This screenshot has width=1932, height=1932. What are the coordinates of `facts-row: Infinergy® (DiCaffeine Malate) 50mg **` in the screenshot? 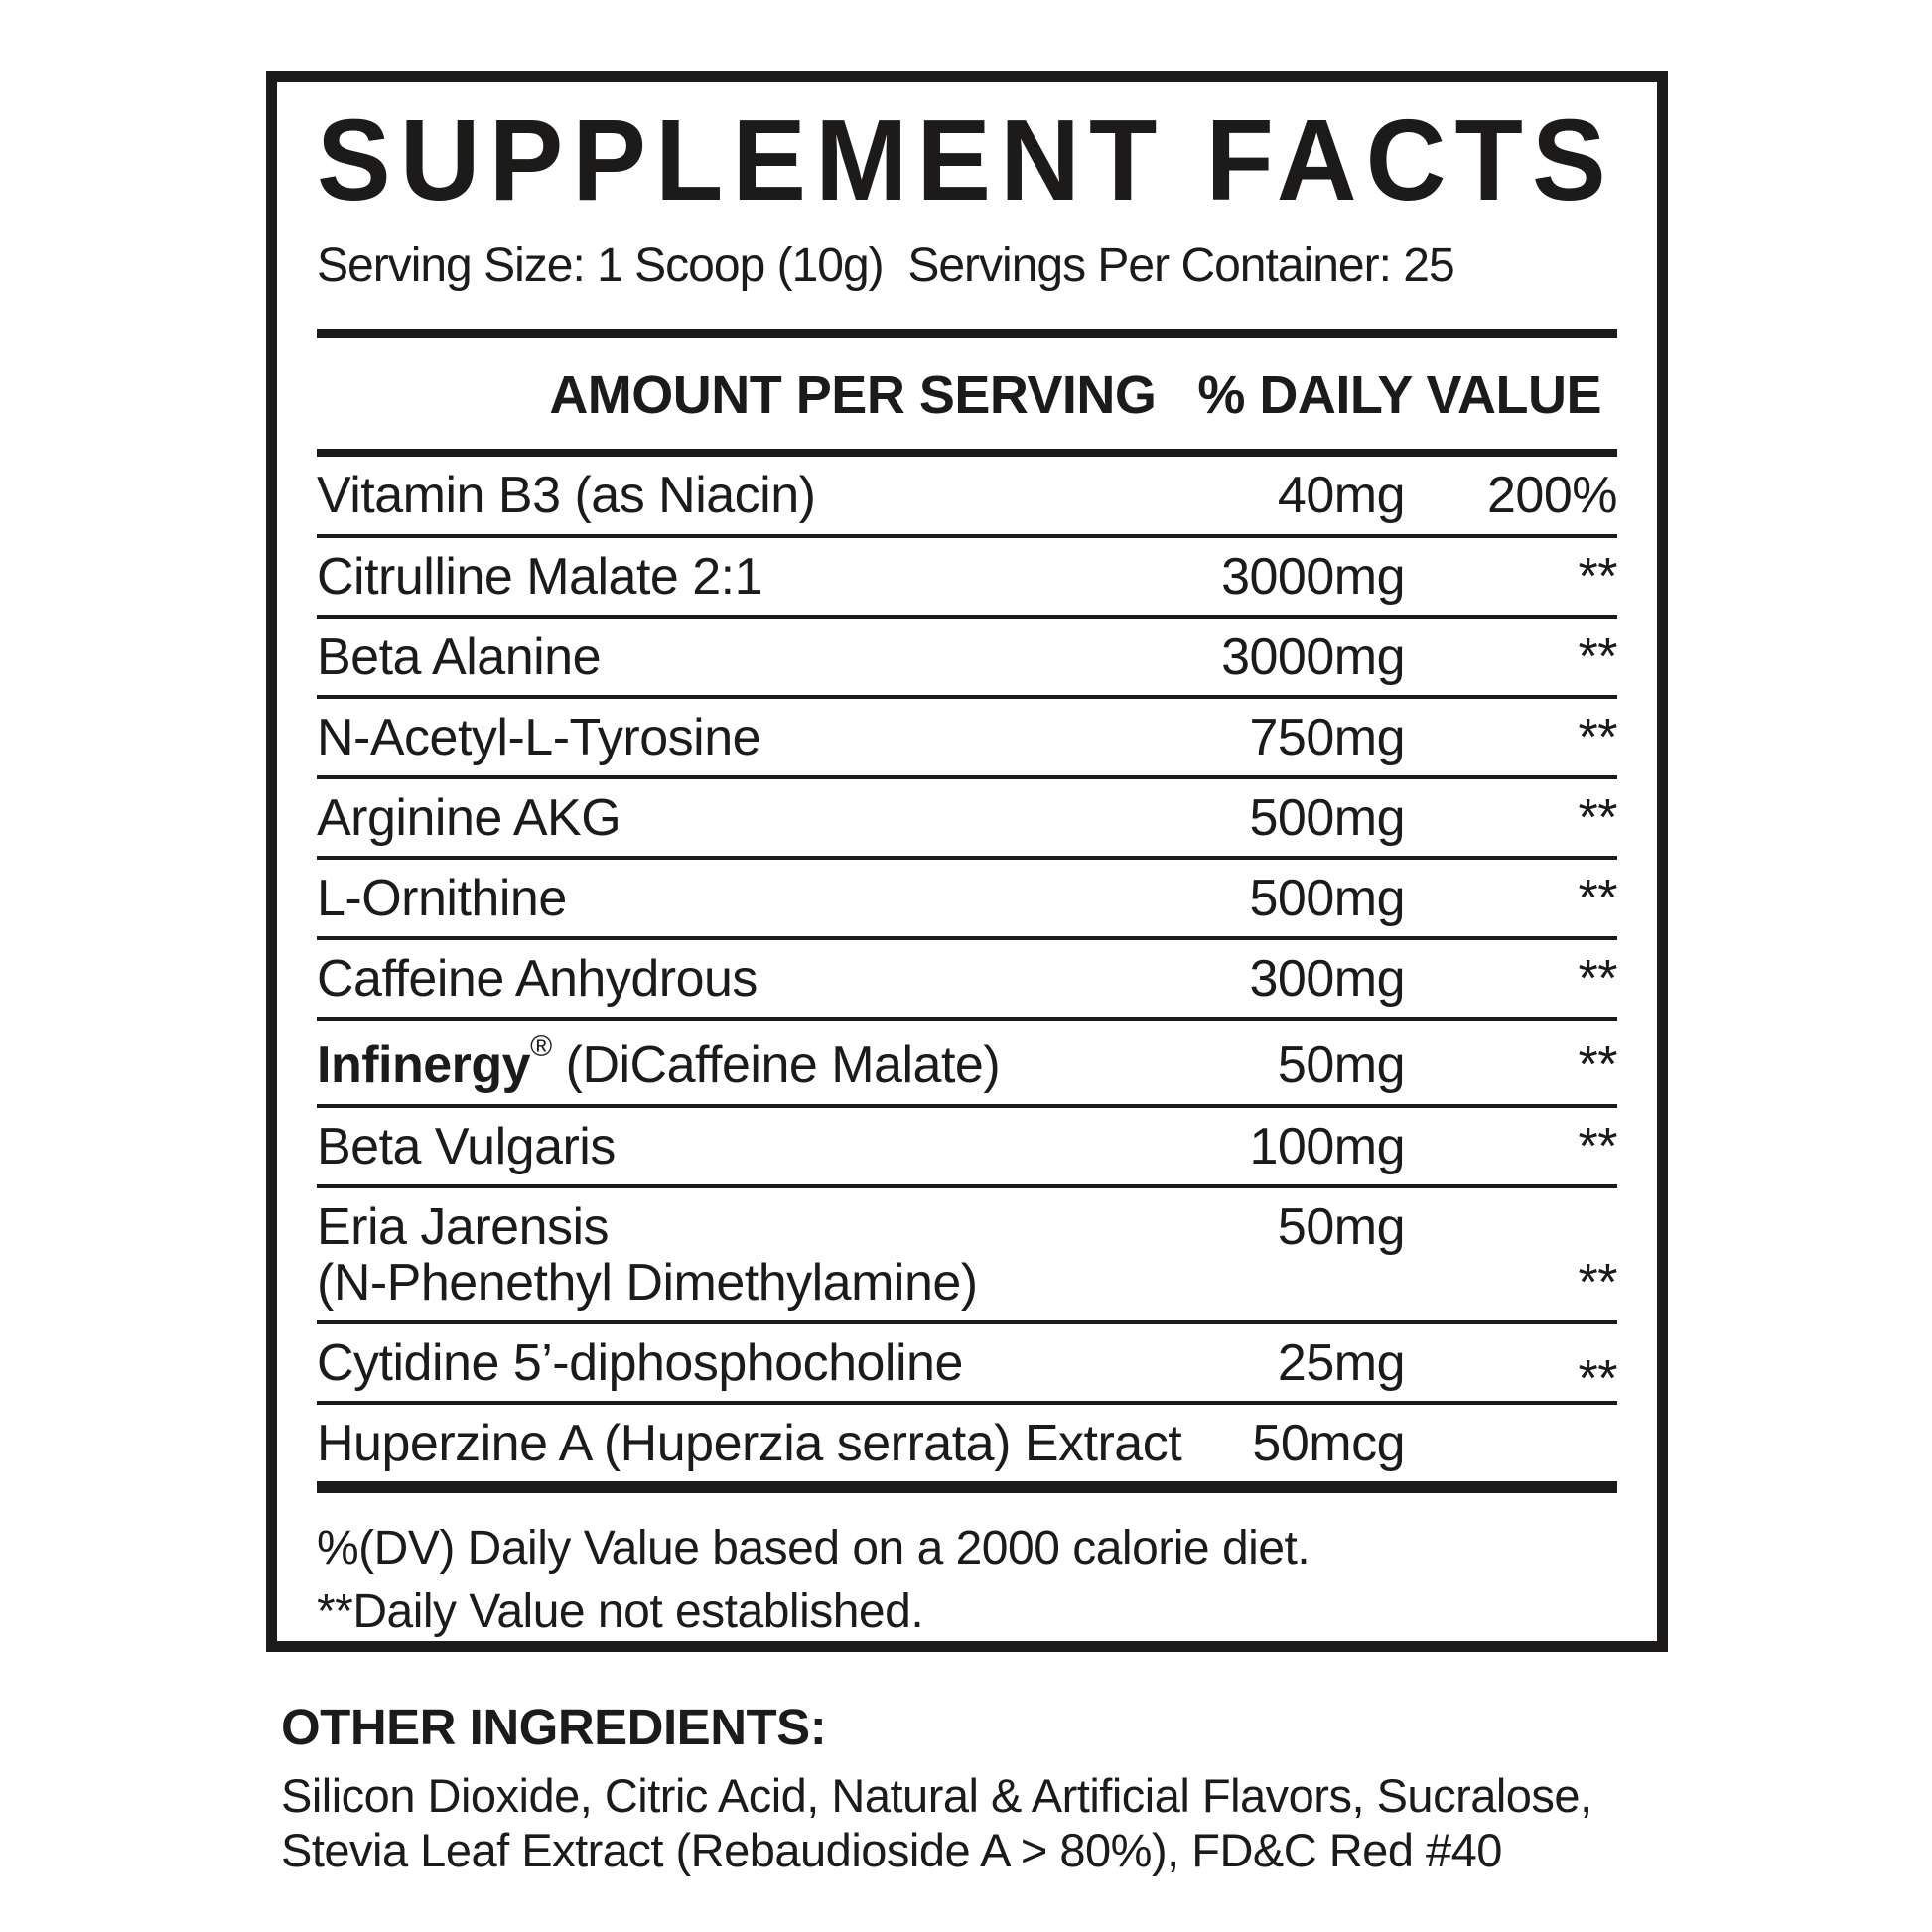 It's located at (967, 1064).